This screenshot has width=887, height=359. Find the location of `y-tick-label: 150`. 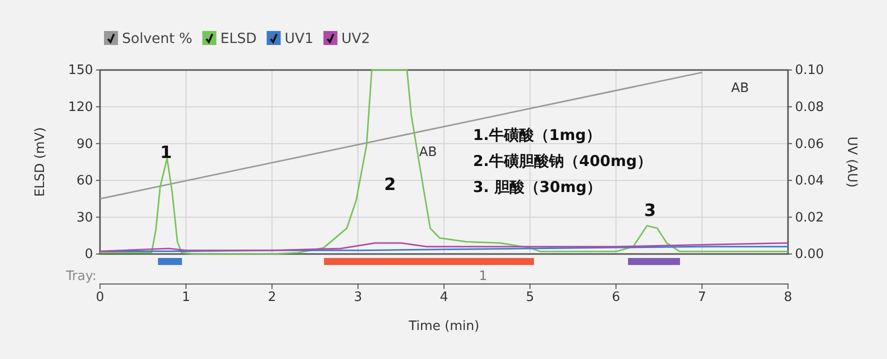

y-tick-label: 150 is located at coordinates (80, 70).